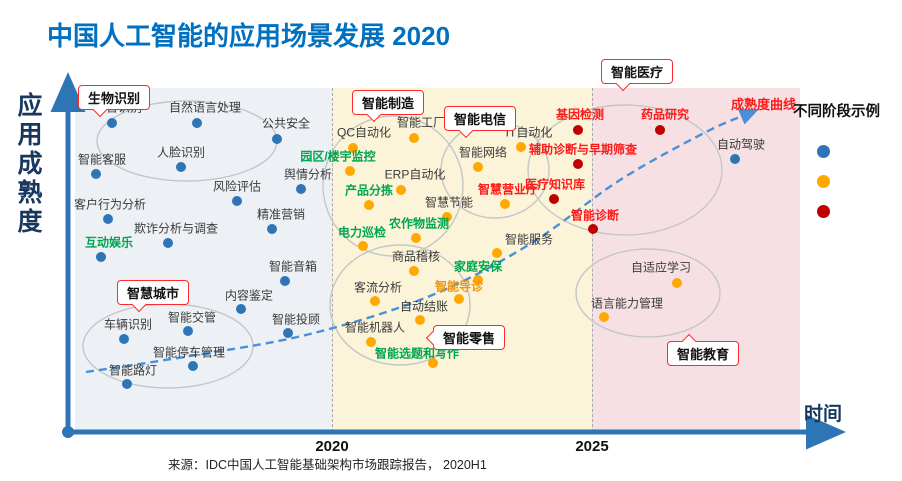  Describe the element at coordinates (332, 446) in the screenshot. I see `x-tick-2020: 2020` at that location.